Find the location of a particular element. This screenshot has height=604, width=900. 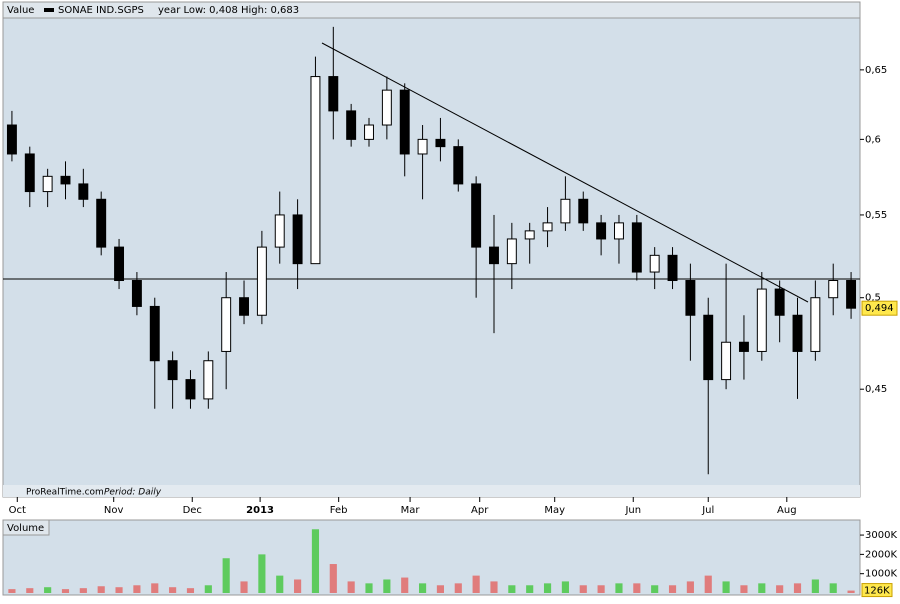

x-tick-label: Oct is located at coordinates (17, 510).